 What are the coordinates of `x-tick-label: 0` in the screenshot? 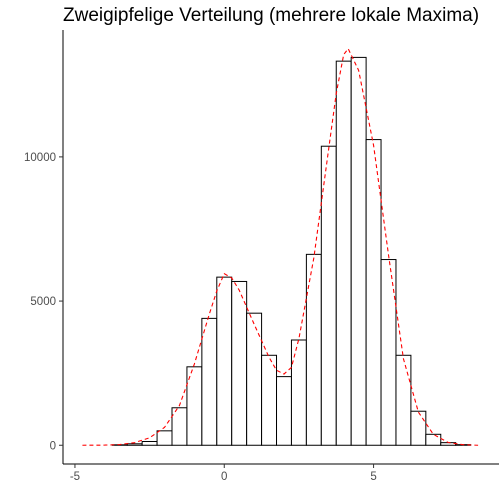 It's located at (224, 477).